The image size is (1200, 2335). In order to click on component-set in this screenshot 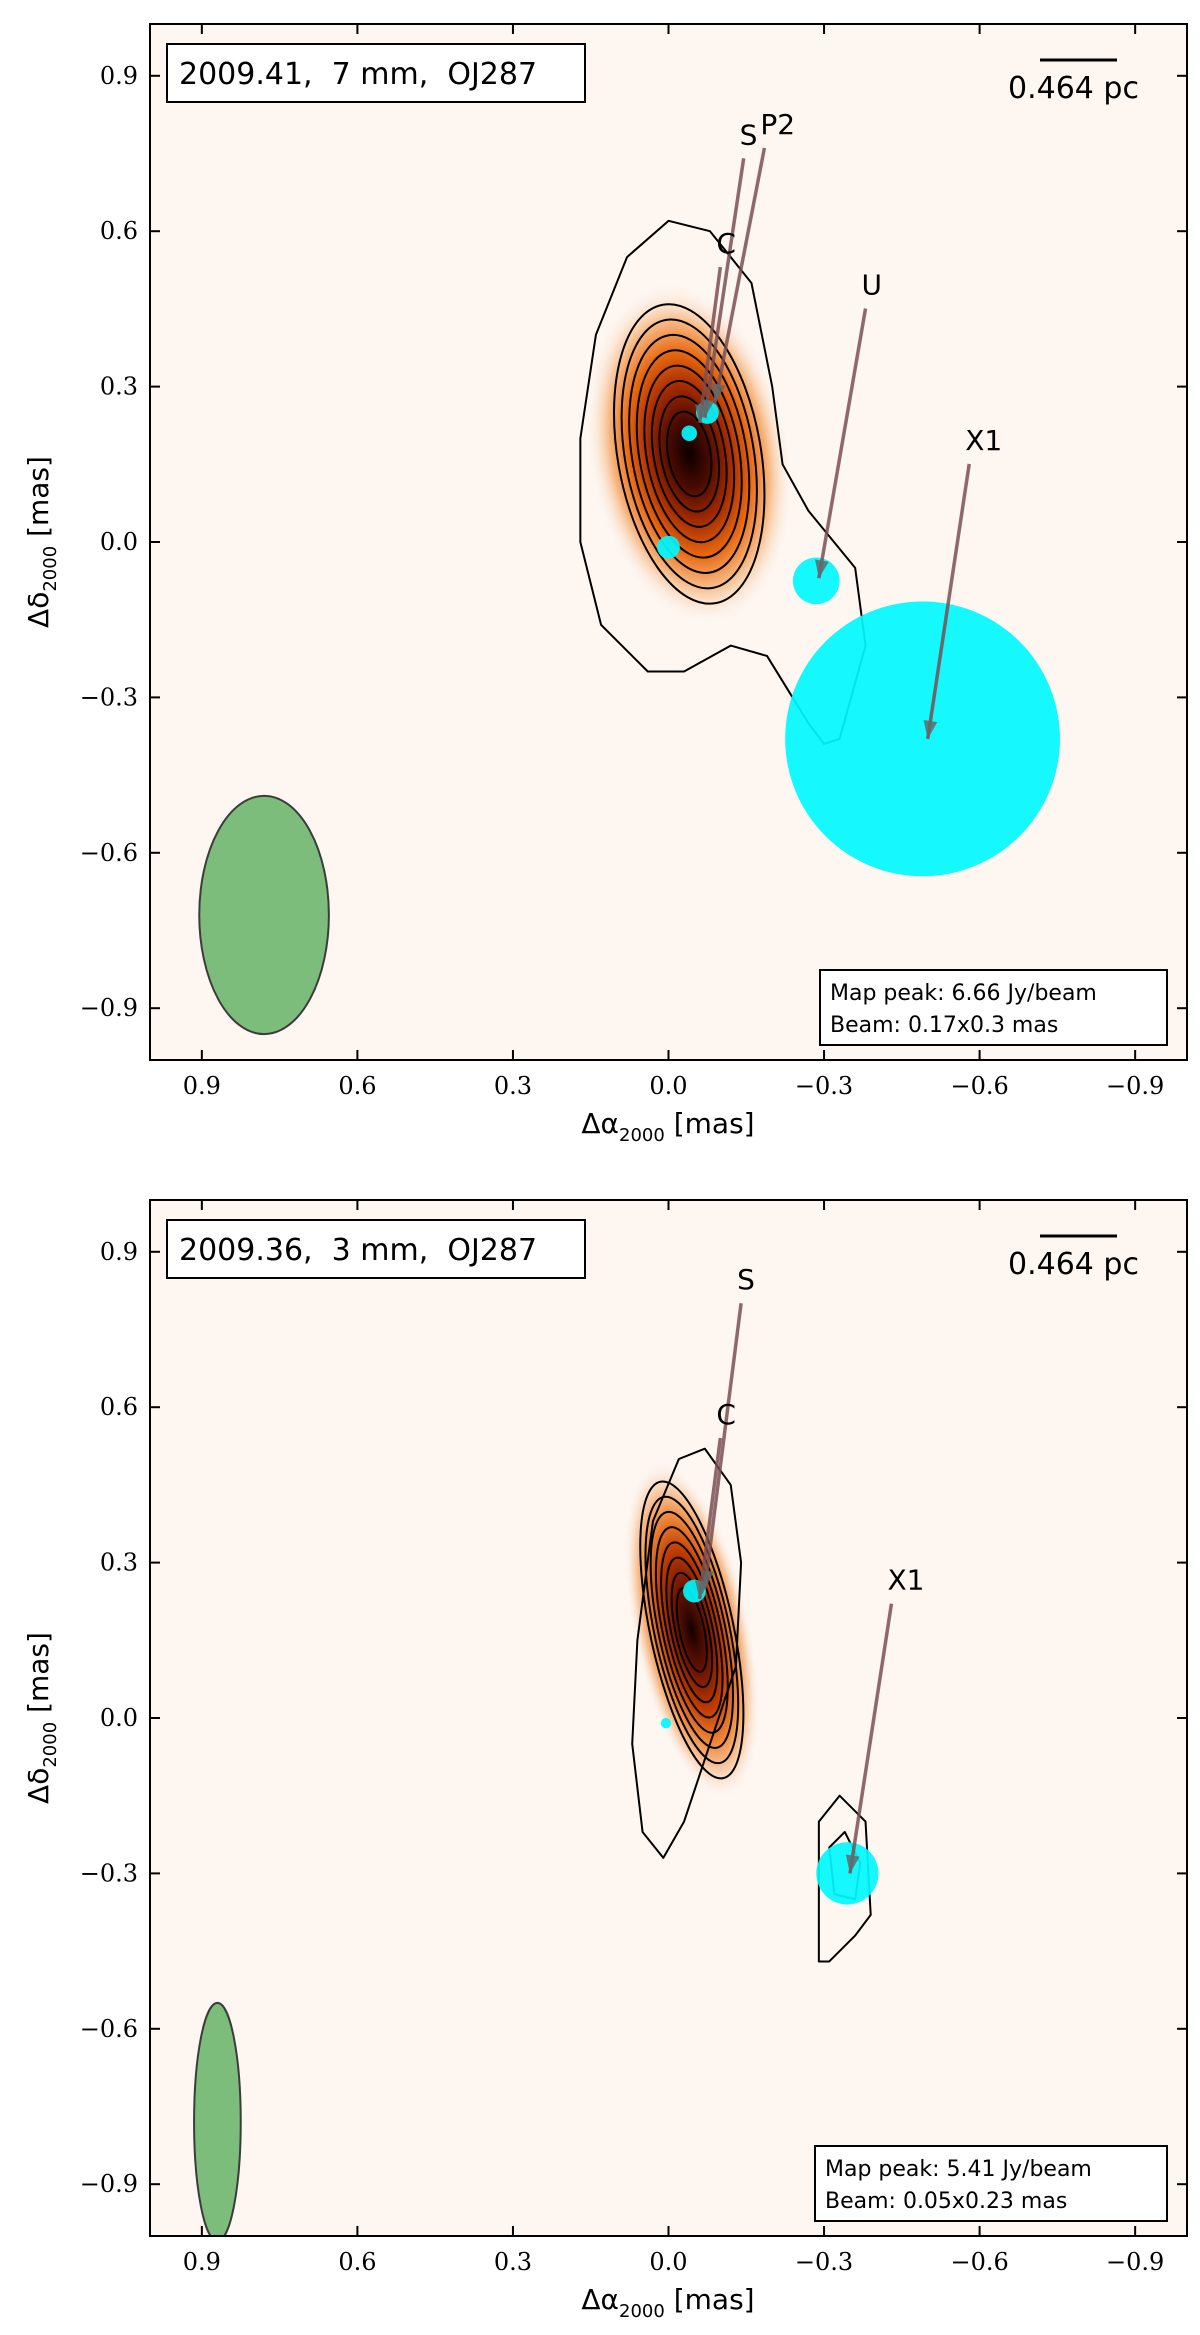, I will do `click(858, 639)`.